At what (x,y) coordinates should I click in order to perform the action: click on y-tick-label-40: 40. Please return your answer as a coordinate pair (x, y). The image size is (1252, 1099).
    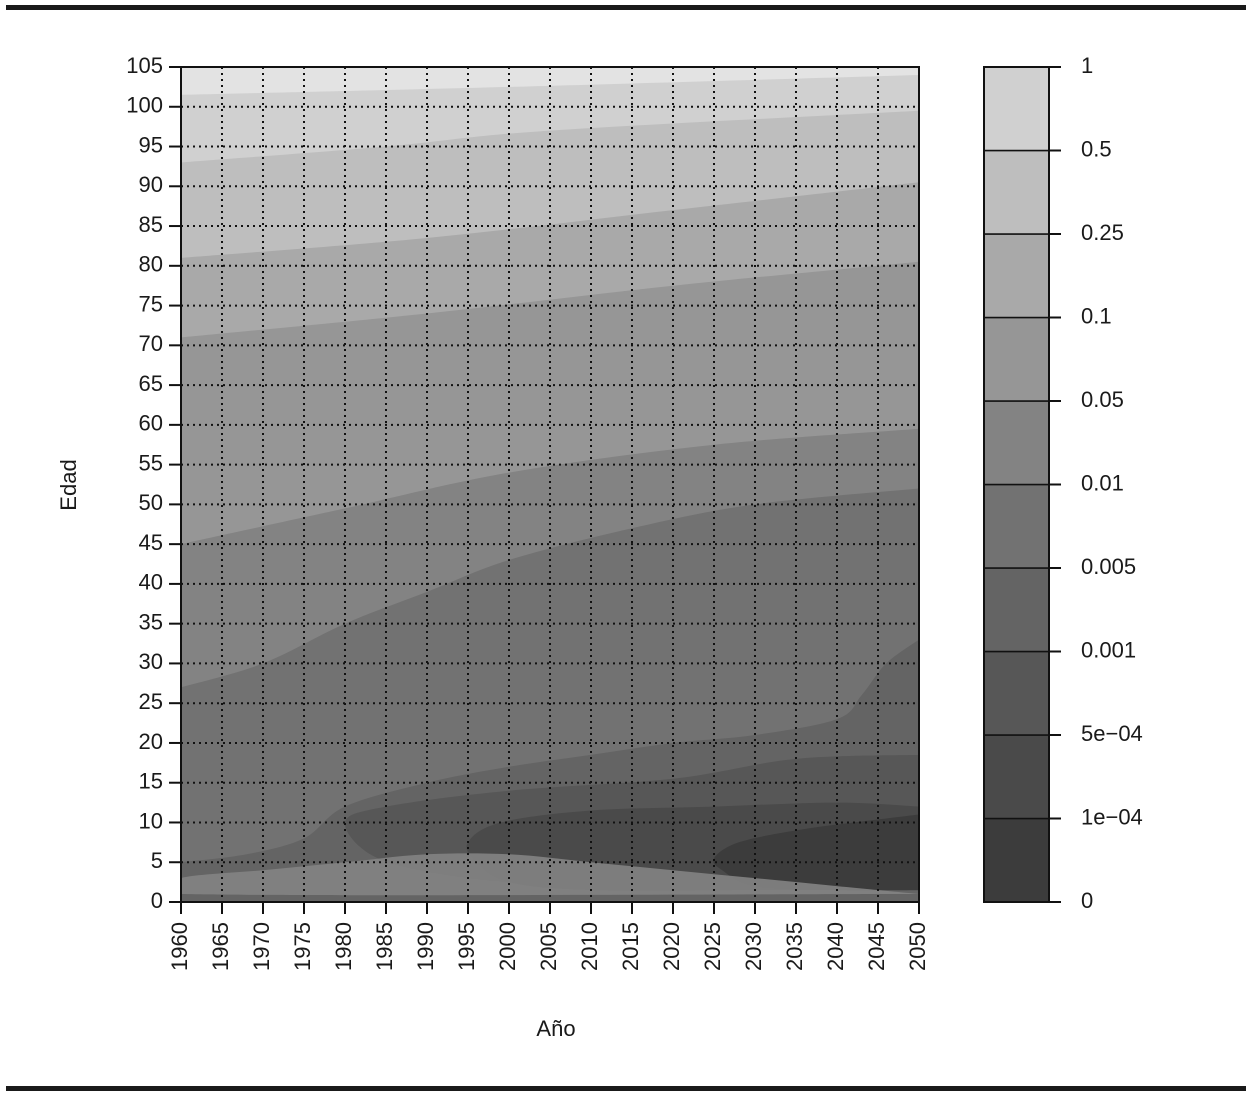
    Looking at the image, I should click on (151, 582).